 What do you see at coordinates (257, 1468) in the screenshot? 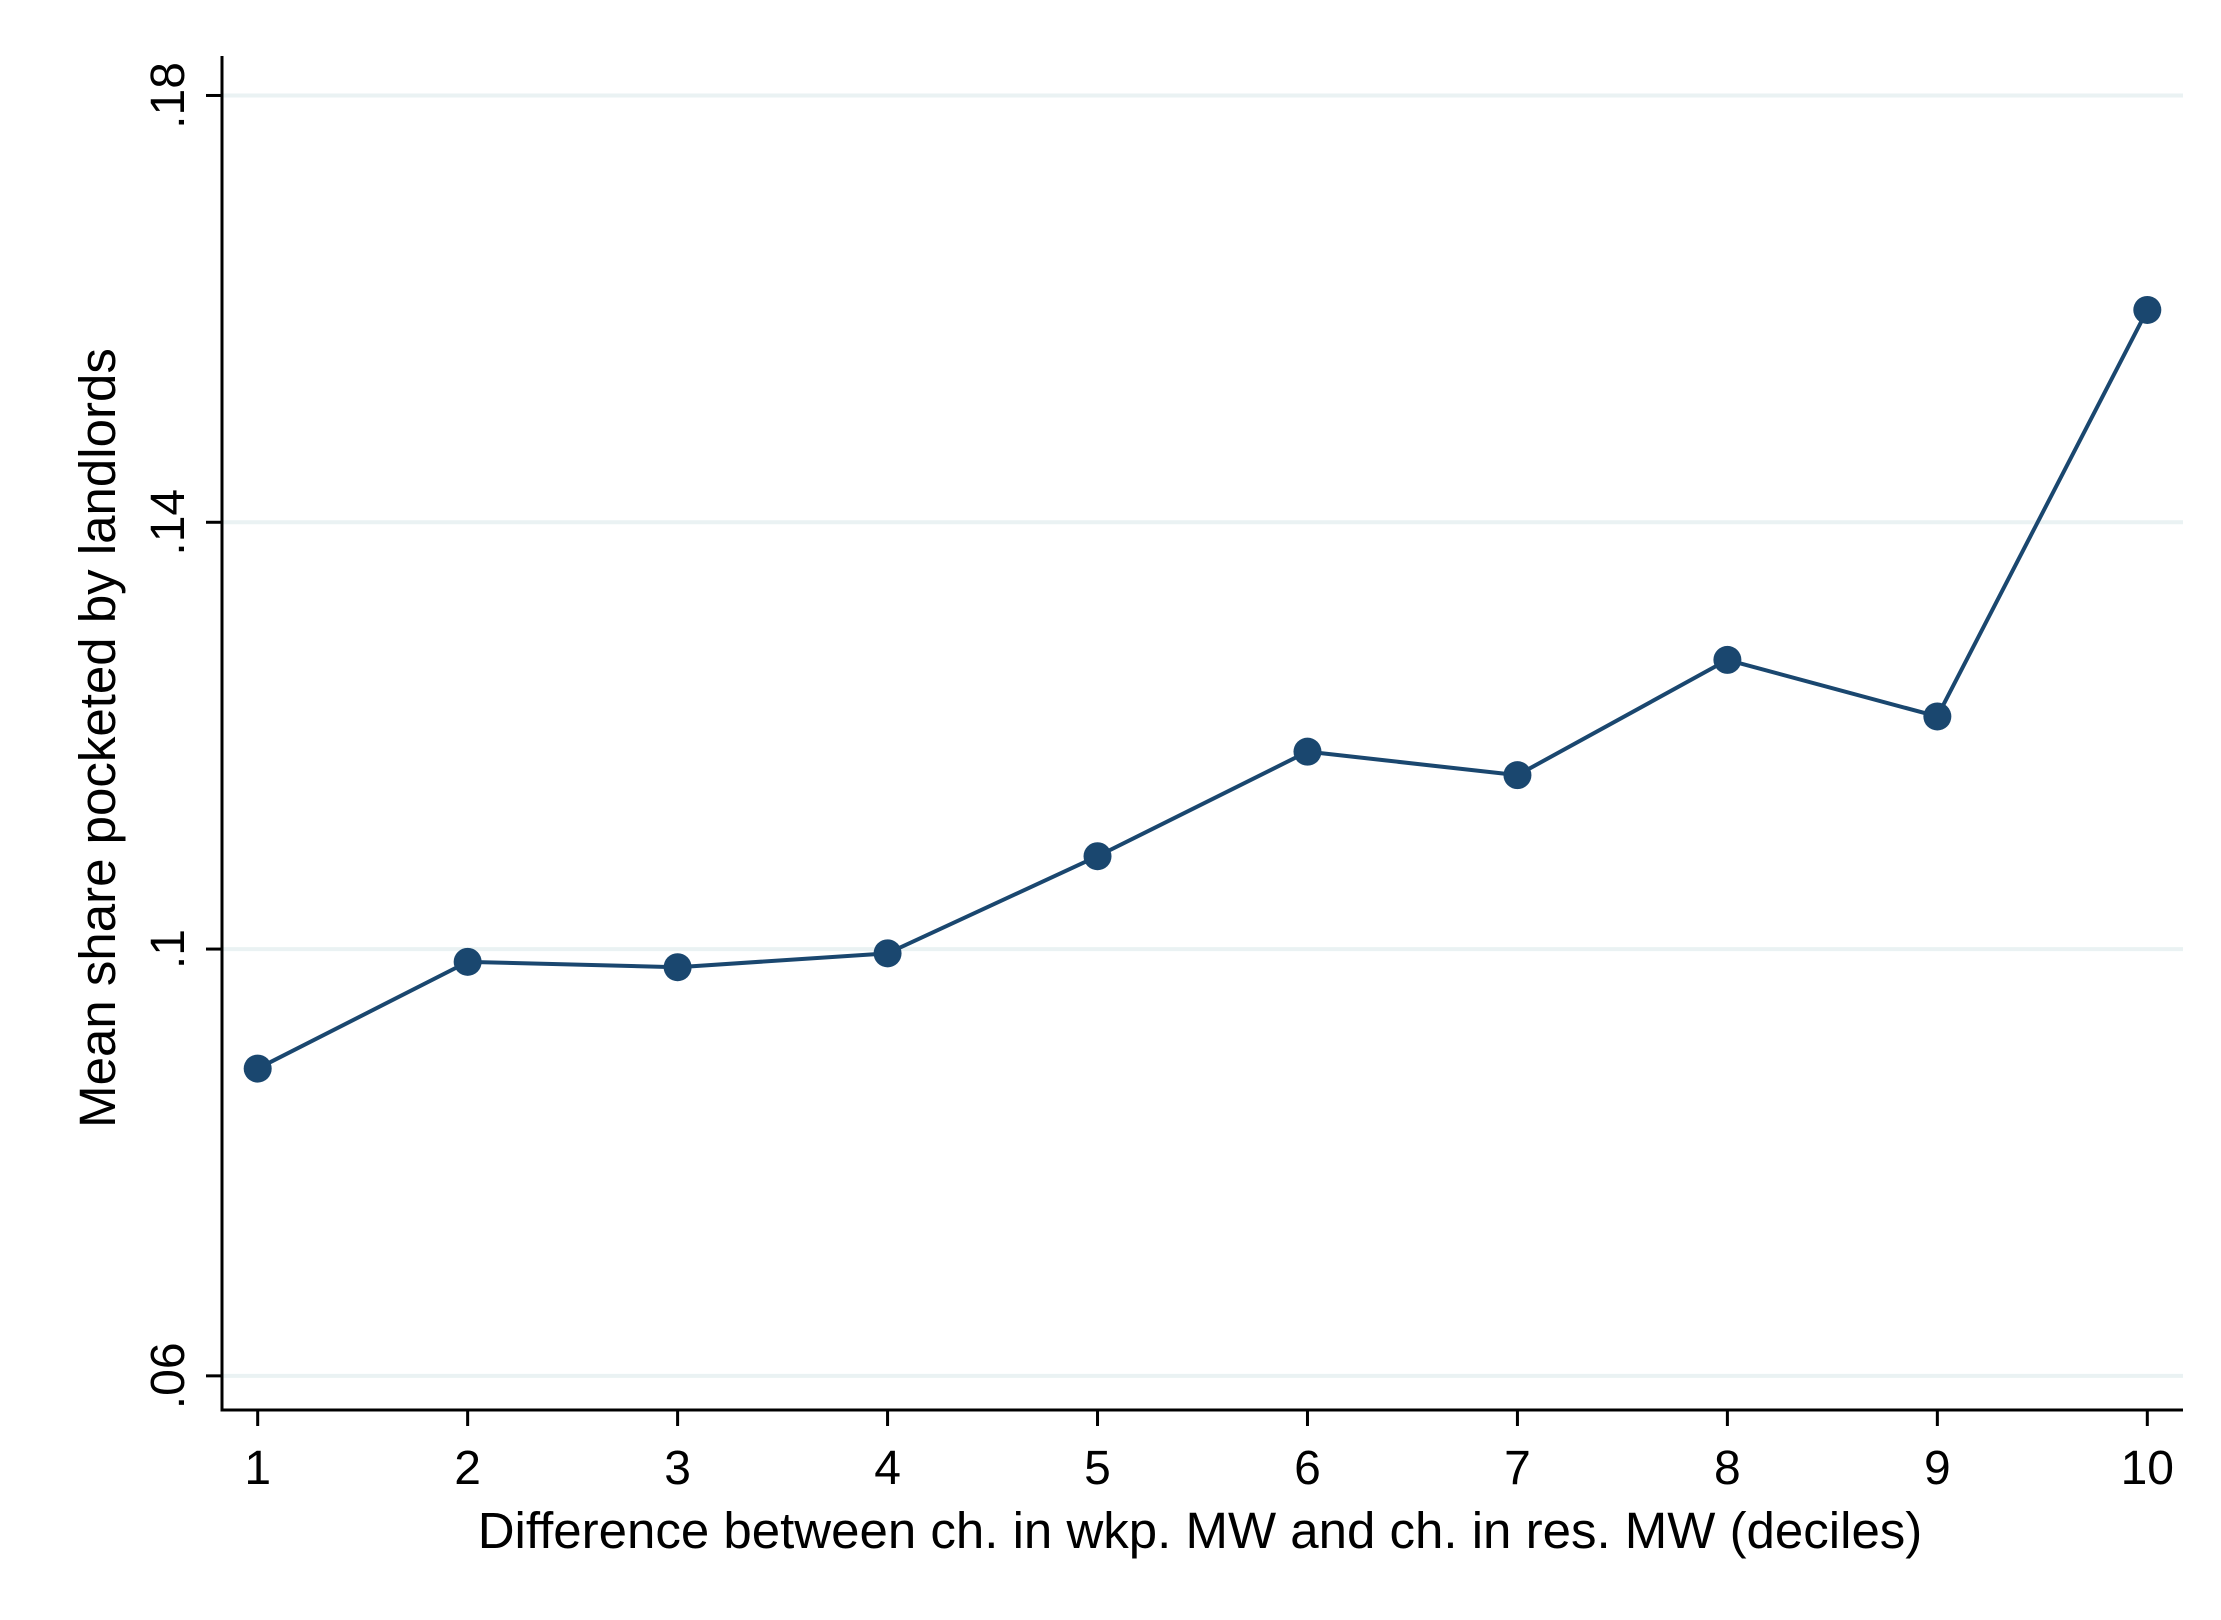
I see `x-tick-label: 1` at bounding box center [257, 1468].